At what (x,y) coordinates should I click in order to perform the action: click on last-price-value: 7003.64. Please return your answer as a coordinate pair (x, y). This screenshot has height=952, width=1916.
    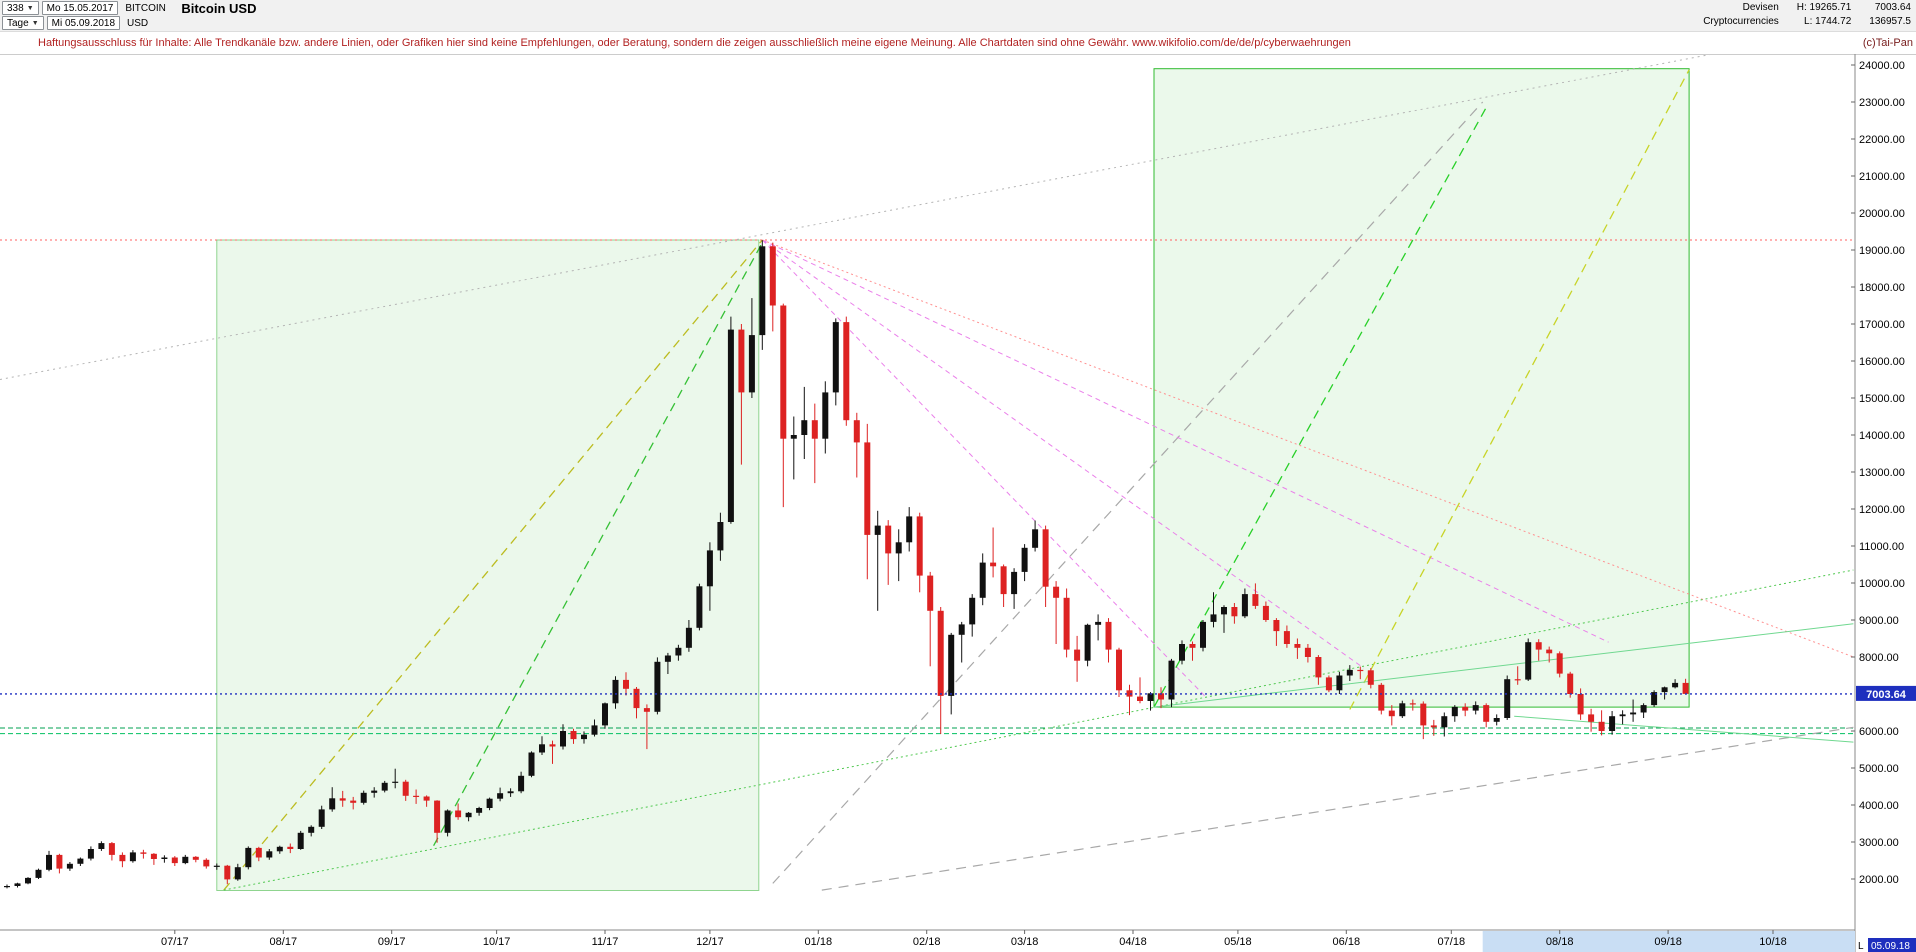
    Looking at the image, I should click on (1892, 7).